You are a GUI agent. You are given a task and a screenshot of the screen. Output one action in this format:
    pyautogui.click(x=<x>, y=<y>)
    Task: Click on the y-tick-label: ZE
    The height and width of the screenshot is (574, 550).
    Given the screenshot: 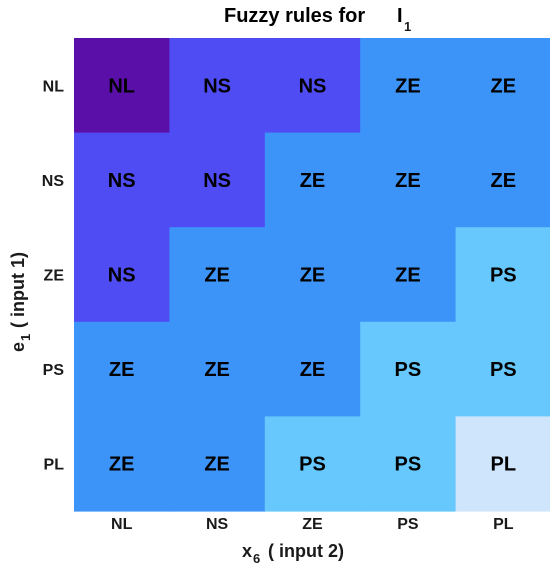 What is the action you would take?
    pyautogui.click(x=54, y=276)
    